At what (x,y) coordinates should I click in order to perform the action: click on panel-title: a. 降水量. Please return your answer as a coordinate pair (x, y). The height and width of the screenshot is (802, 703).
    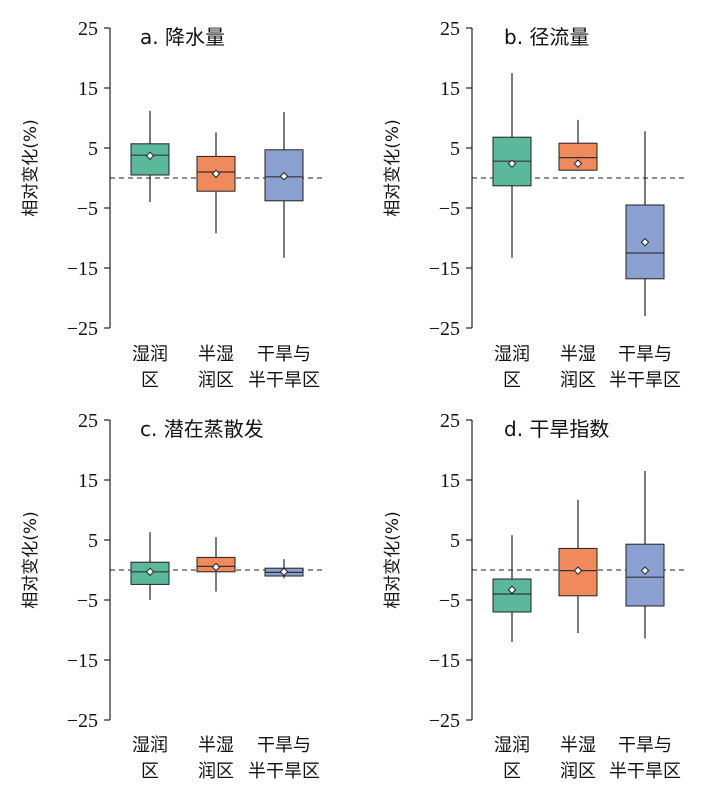
    Looking at the image, I should click on (182, 37).